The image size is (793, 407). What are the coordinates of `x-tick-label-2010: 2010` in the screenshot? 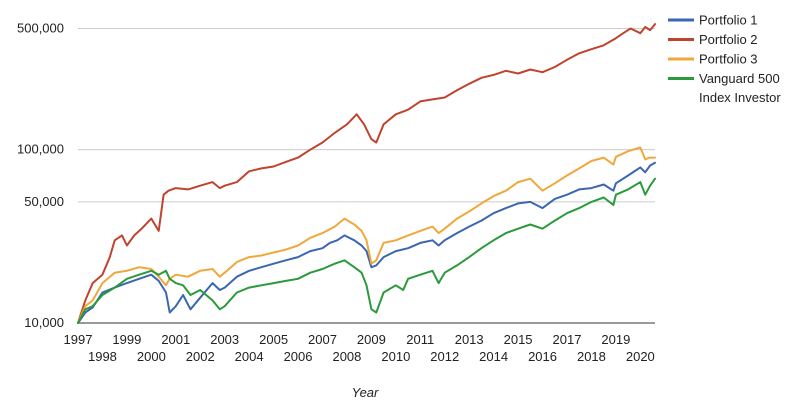 It's located at (395, 356).